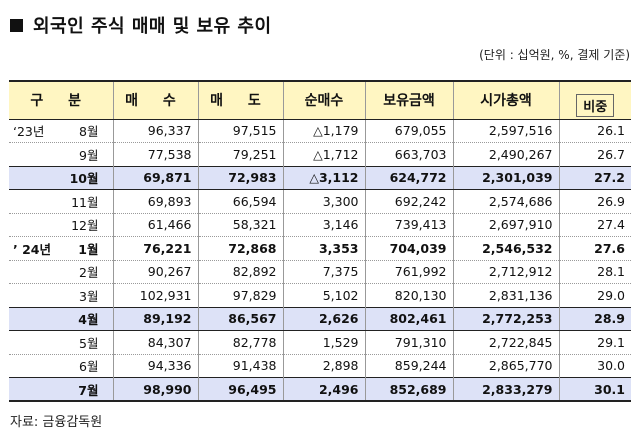 The width and height of the screenshot is (640, 447). What do you see at coordinates (240, 177) in the screenshot?
I see `cell-sell: 72,983` at bounding box center [240, 177].